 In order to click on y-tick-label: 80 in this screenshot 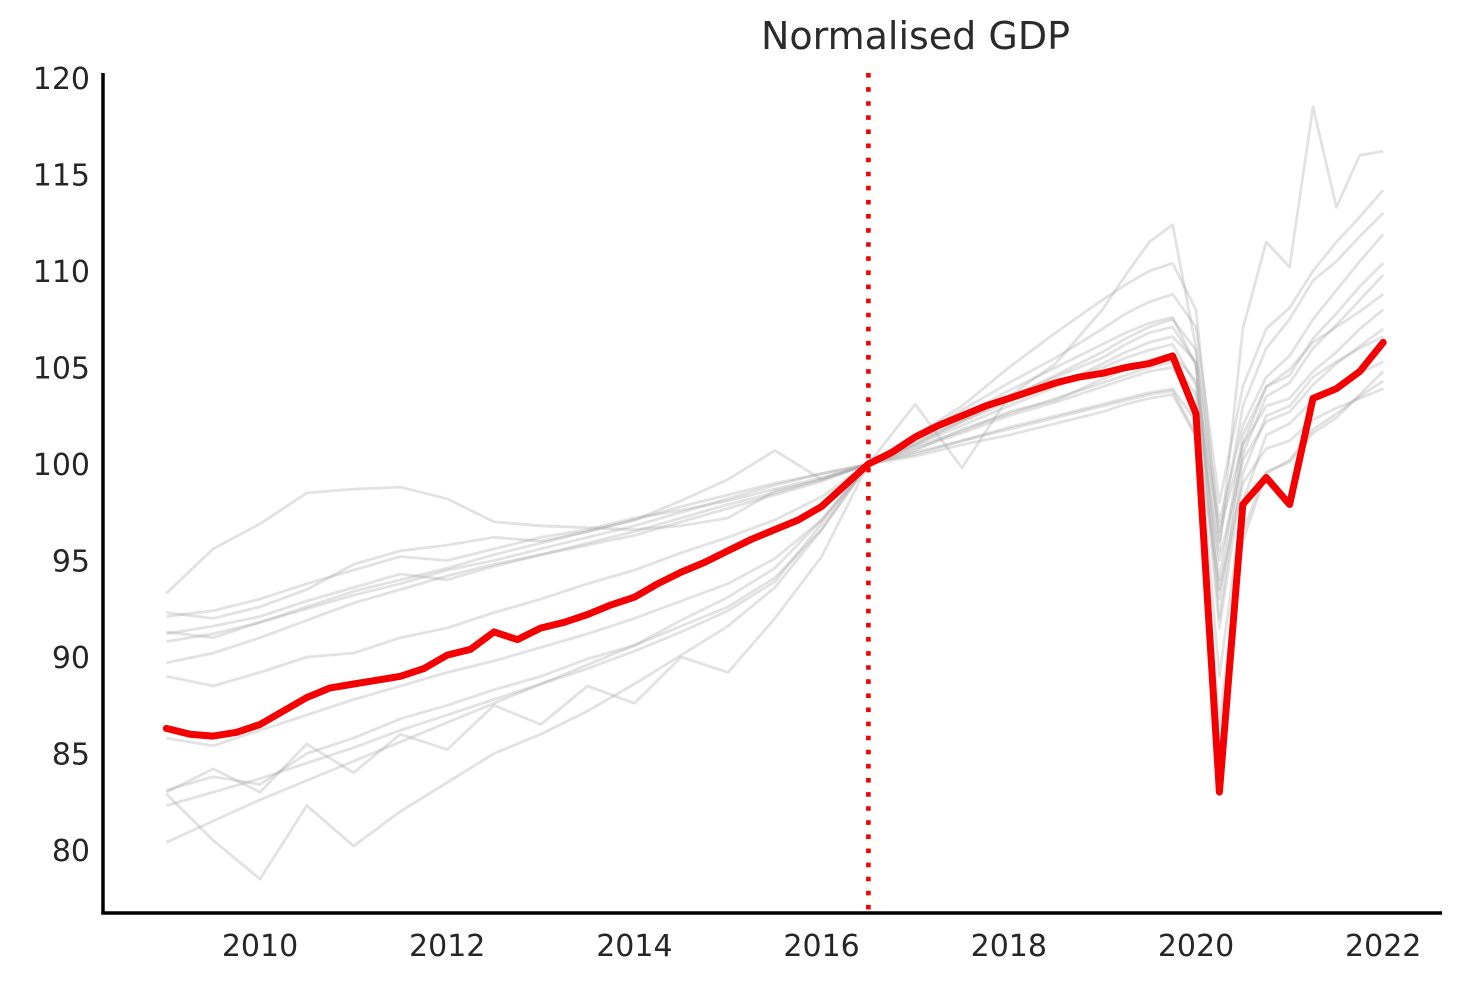, I will do `click(71, 851)`.